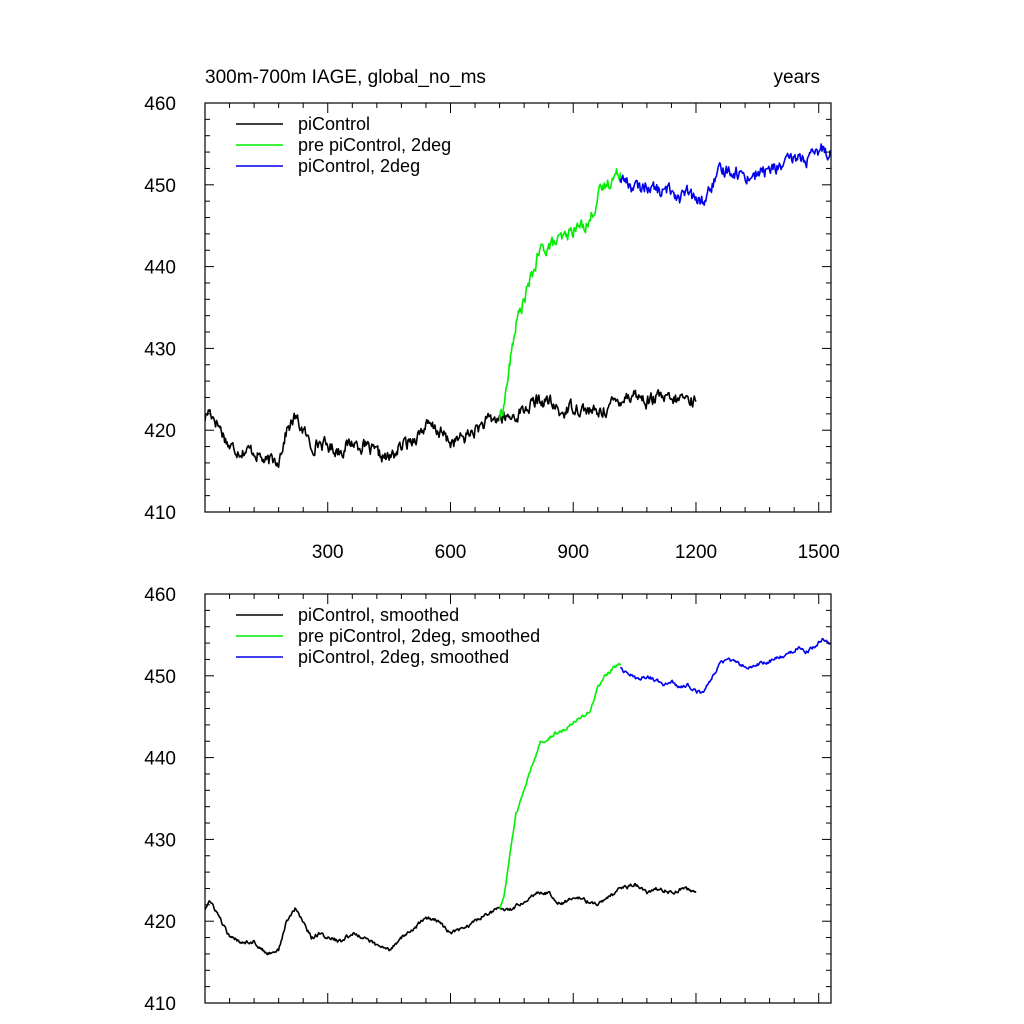 The width and height of the screenshot is (1024, 1024). What do you see at coordinates (345, 77) in the screenshot?
I see `chart-title: 300m-700m IAGE, global_no_ms` at bounding box center [345, 77].